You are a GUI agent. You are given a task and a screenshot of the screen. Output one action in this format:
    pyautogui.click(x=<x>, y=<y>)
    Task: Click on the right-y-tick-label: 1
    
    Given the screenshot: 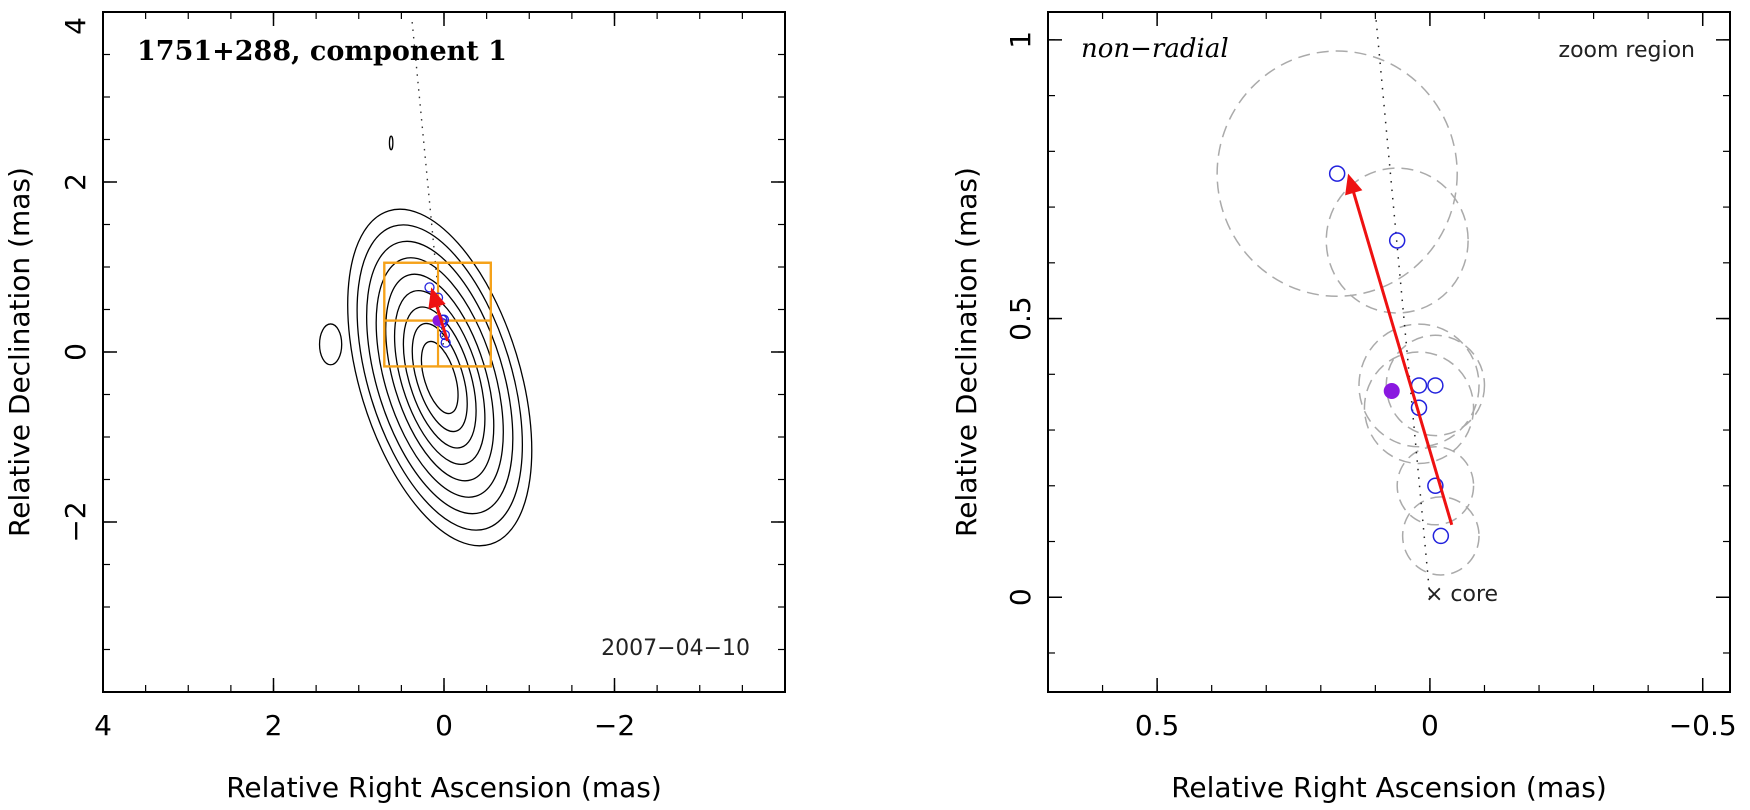 What is the action you would take?
    pyautogui.click(x=1020, y=40)
    